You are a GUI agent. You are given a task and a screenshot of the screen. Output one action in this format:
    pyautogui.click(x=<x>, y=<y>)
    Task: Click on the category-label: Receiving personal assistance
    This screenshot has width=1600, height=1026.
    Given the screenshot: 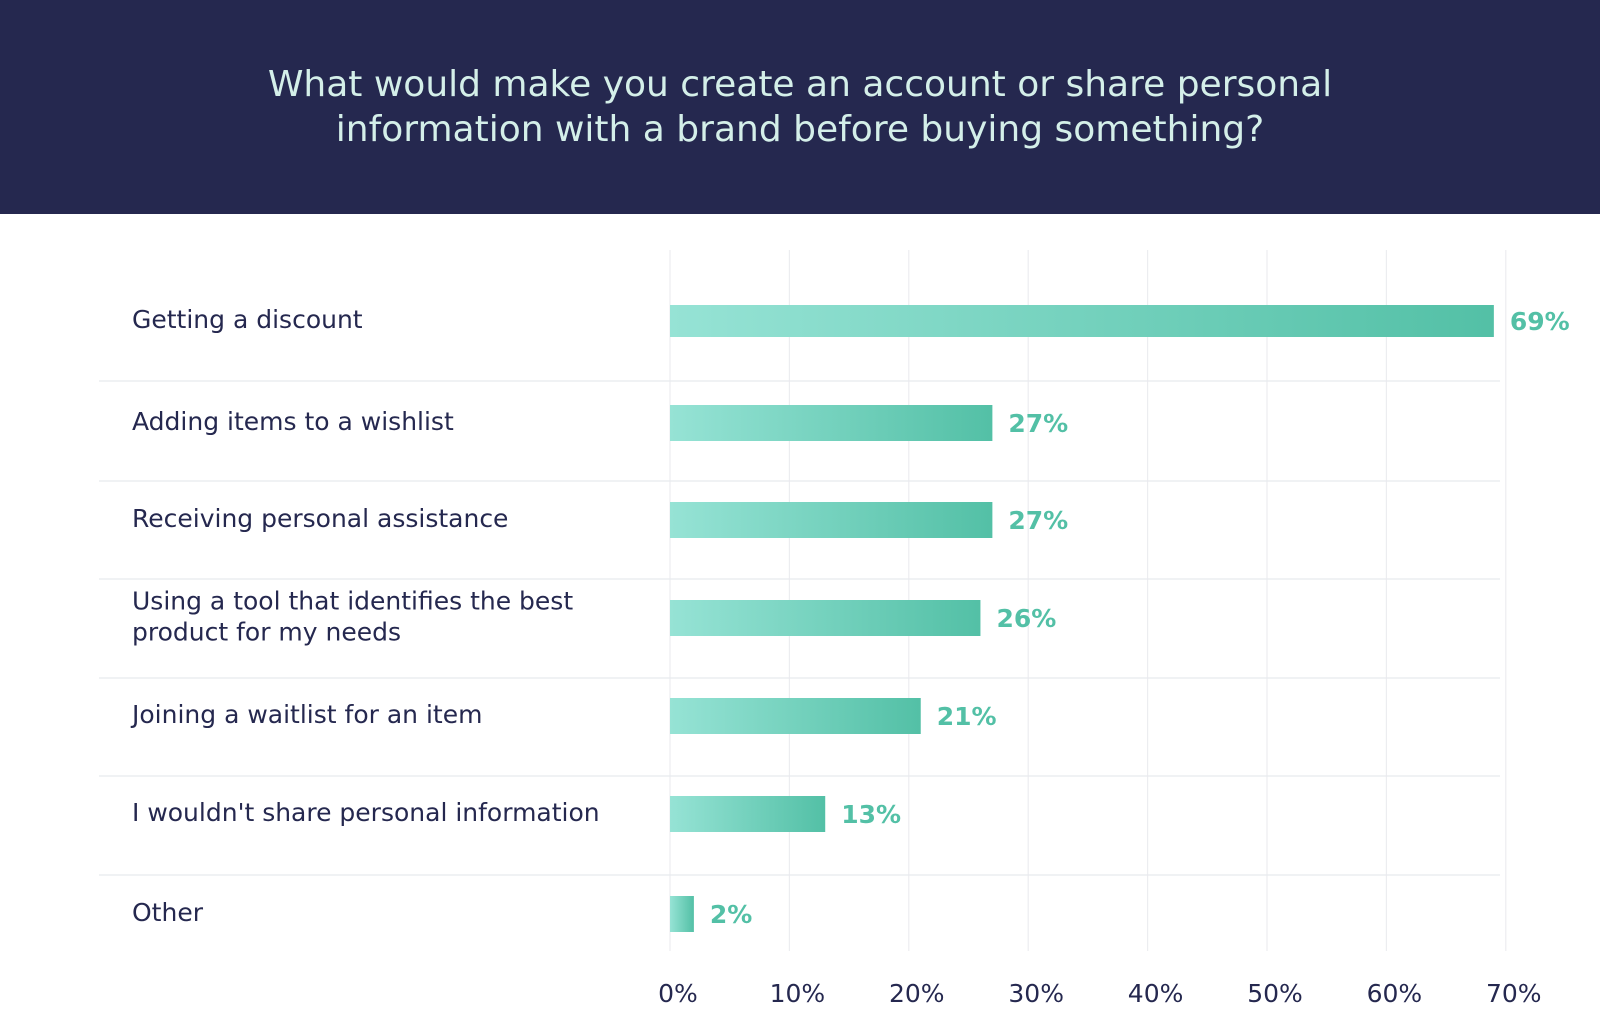 What is the action you would take?
    pyautogui.click(x=320, y=518)
    